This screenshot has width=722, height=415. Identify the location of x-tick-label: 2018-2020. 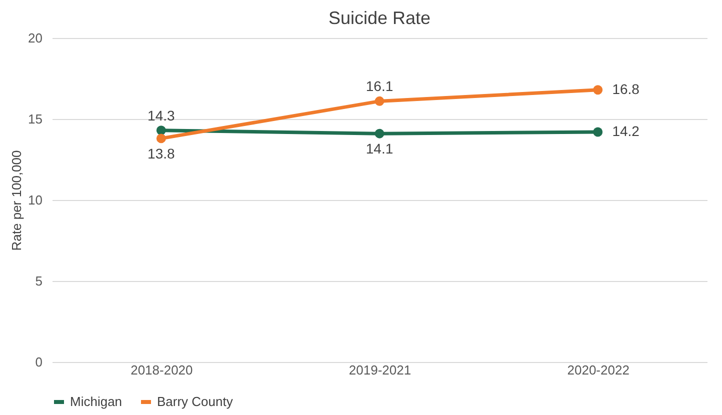
(161, 370).